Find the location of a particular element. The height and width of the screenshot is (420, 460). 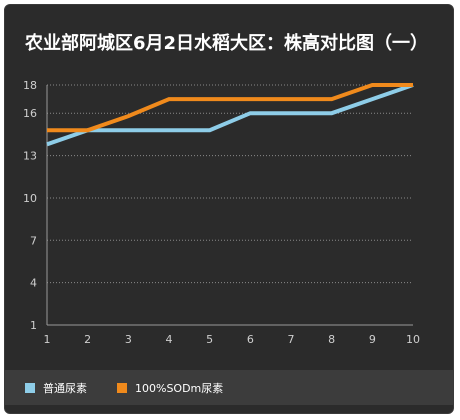

x-tick-label-3: 3 is located at coordinates (128, 339).